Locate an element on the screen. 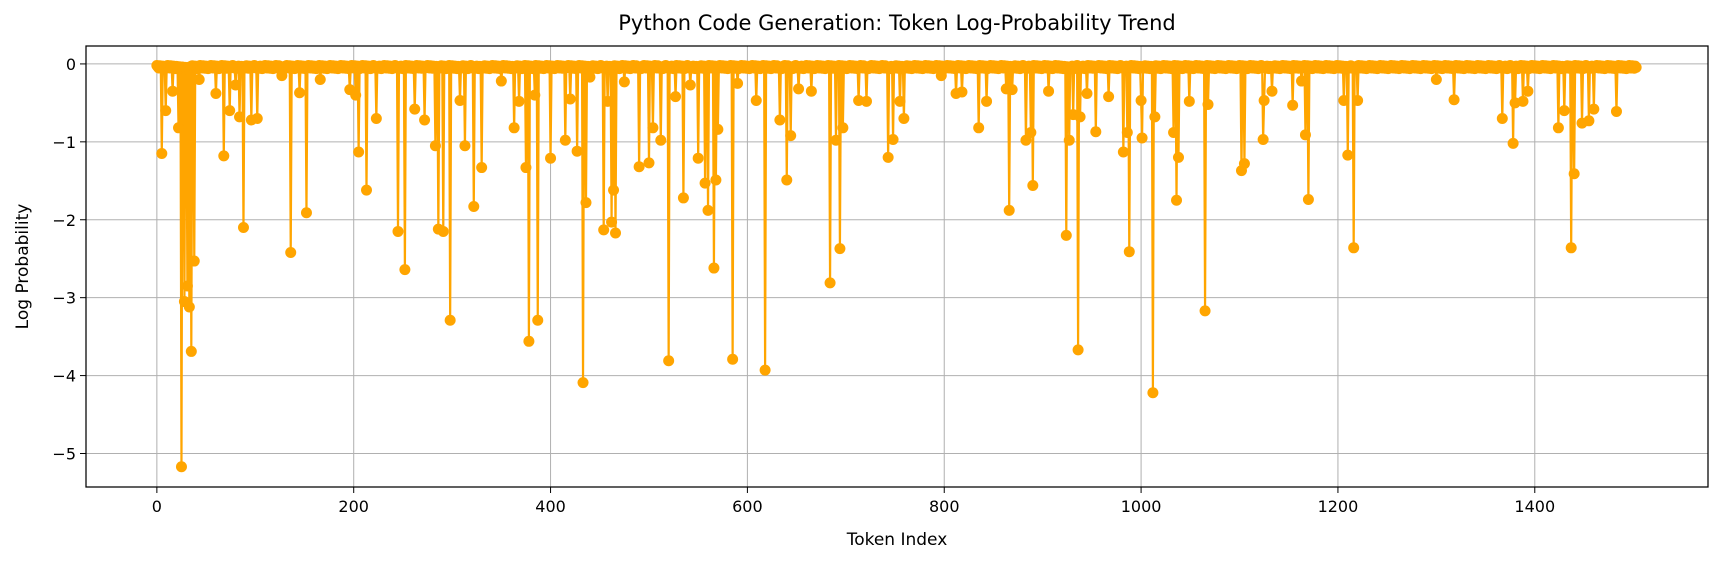 Image resolution: width=1713 pixels, height=561 pixels. y-tick-label: −5 is located at coordinates (64, 453).